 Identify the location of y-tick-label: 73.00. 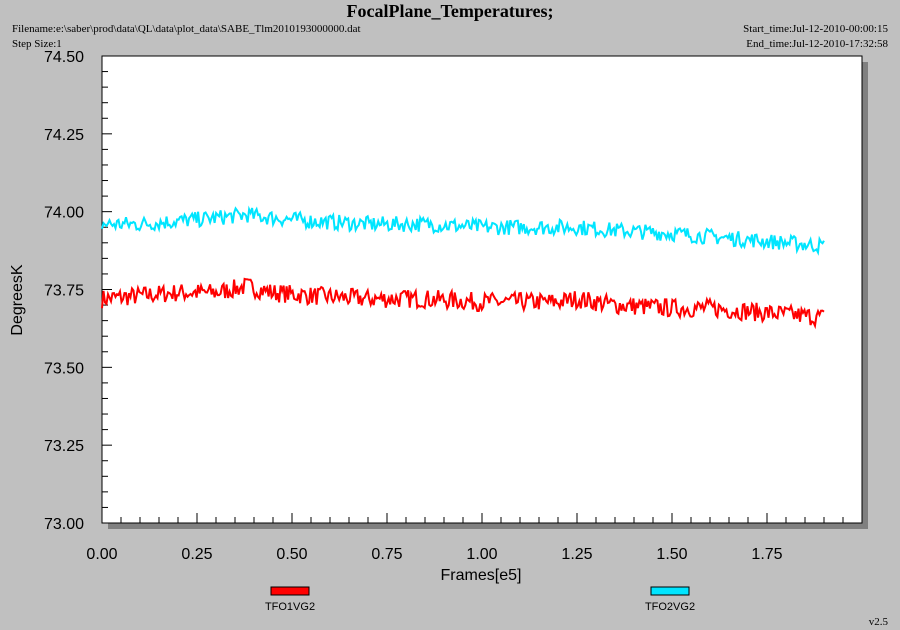
(64, 524).